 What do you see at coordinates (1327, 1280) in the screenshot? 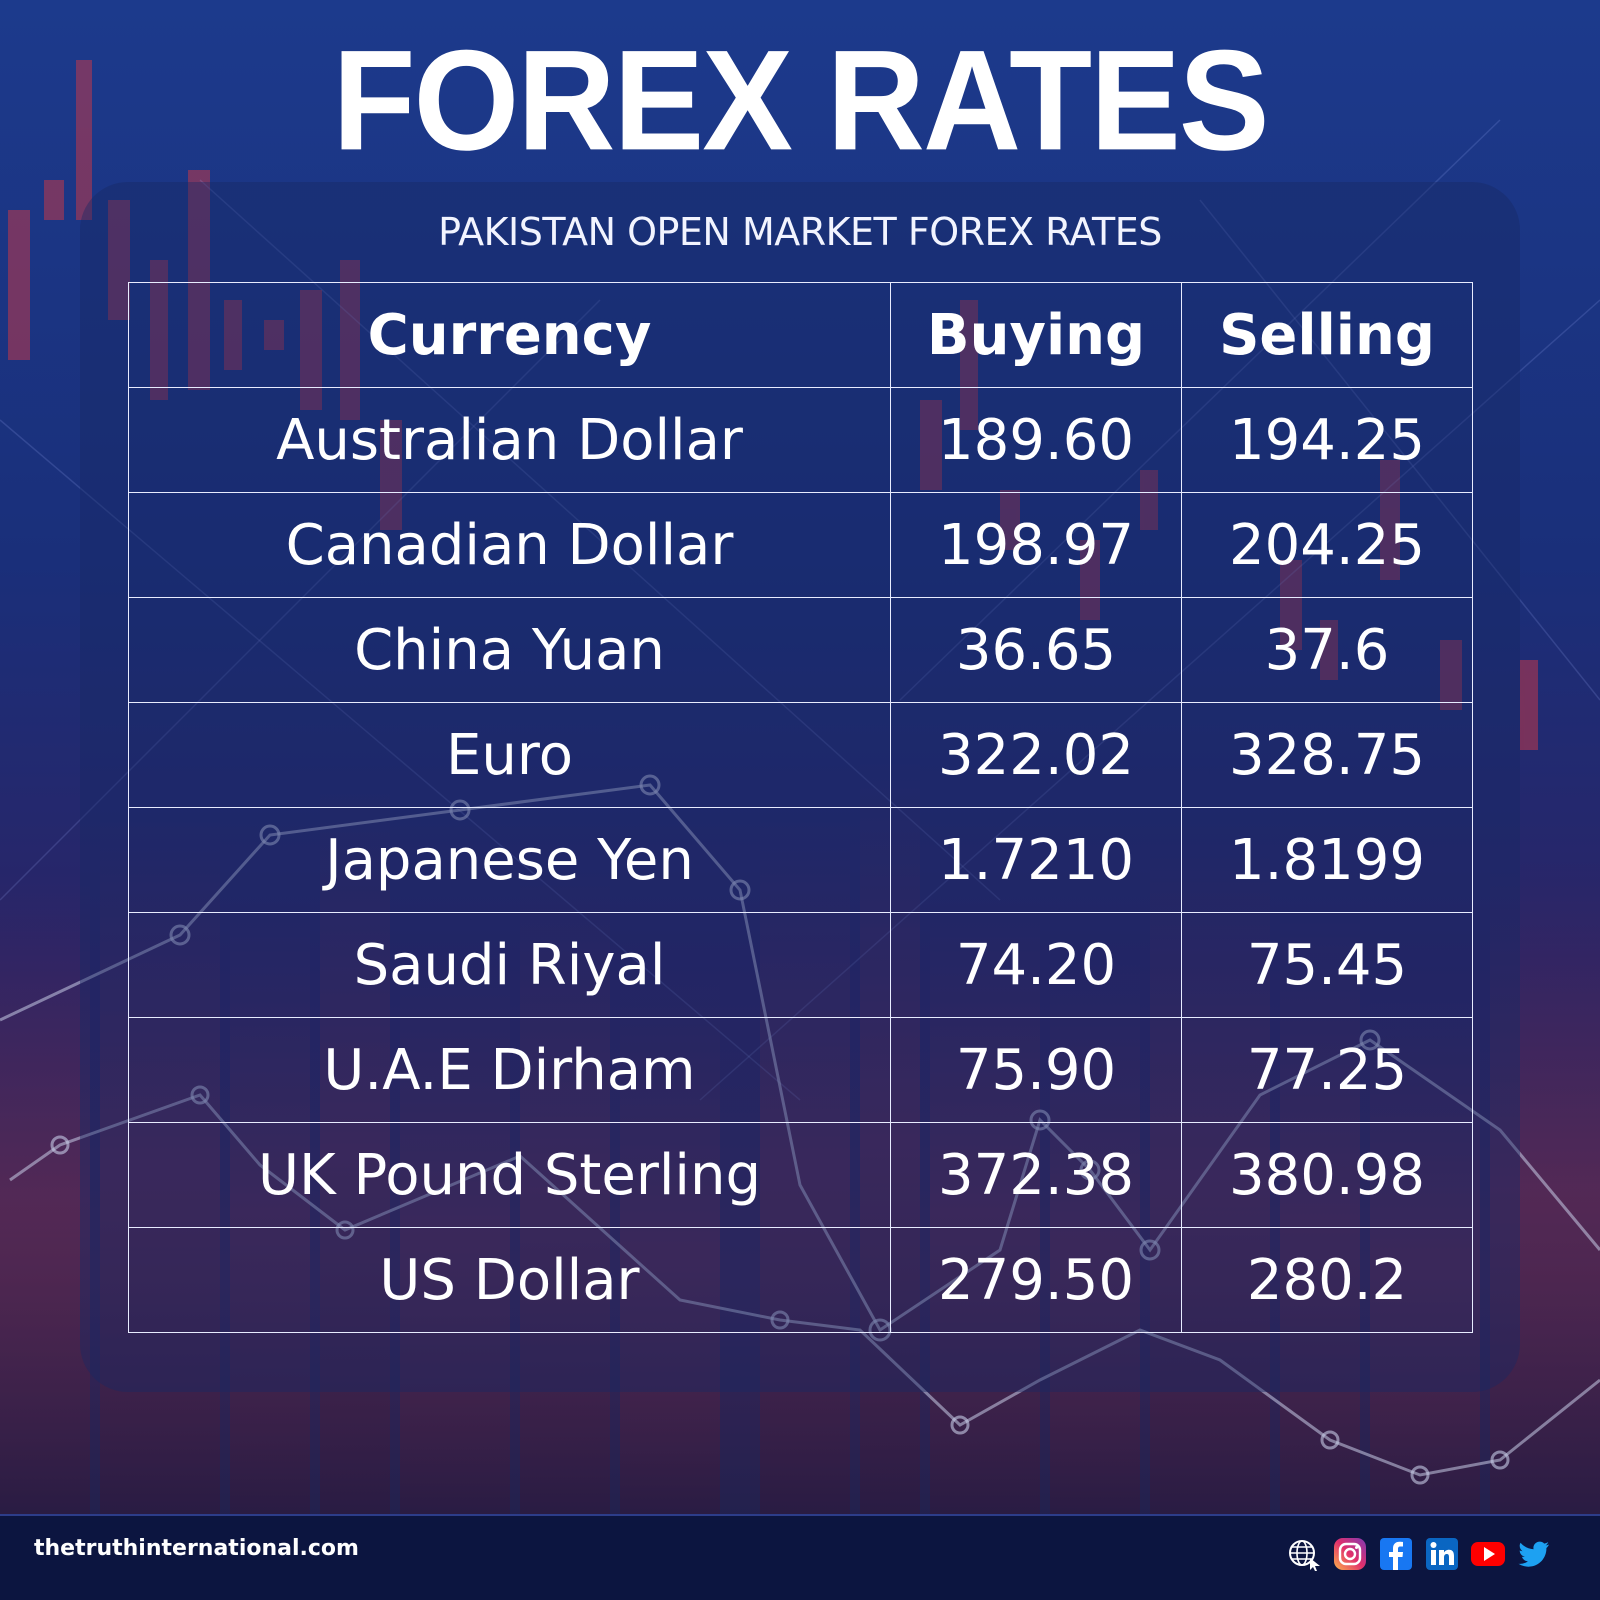
I see `selling-cell: 280.2` at bounding box center [1327, 1280].